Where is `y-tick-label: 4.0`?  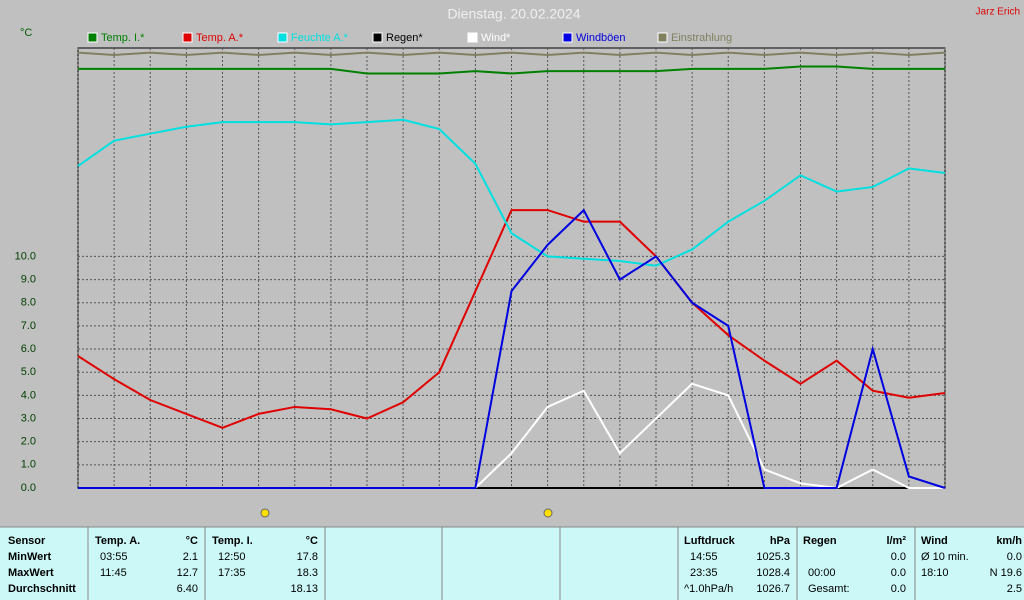
y-tick-label: 4.0 is located at coordinates (28, 395).